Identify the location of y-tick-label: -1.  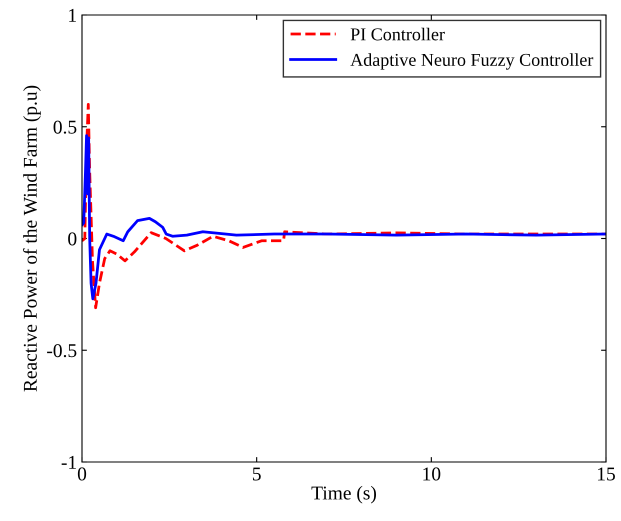
(69, 462).